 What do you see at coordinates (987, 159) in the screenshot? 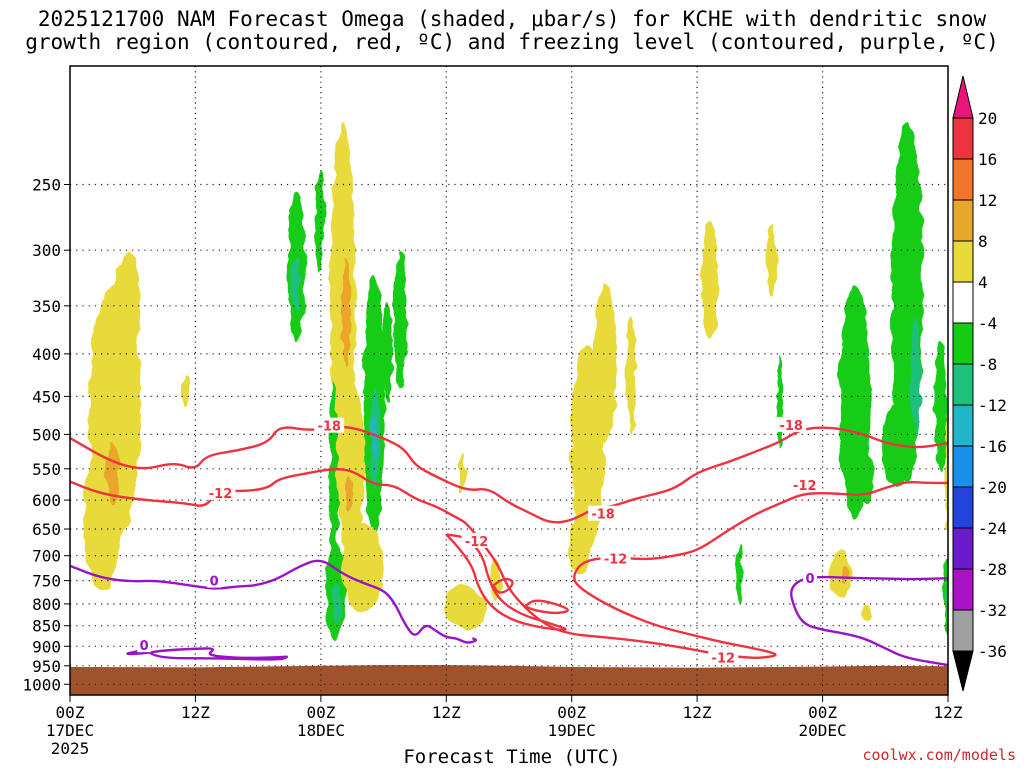
I see `colorbar-label-1: 16` at bounding box center [987, 159].